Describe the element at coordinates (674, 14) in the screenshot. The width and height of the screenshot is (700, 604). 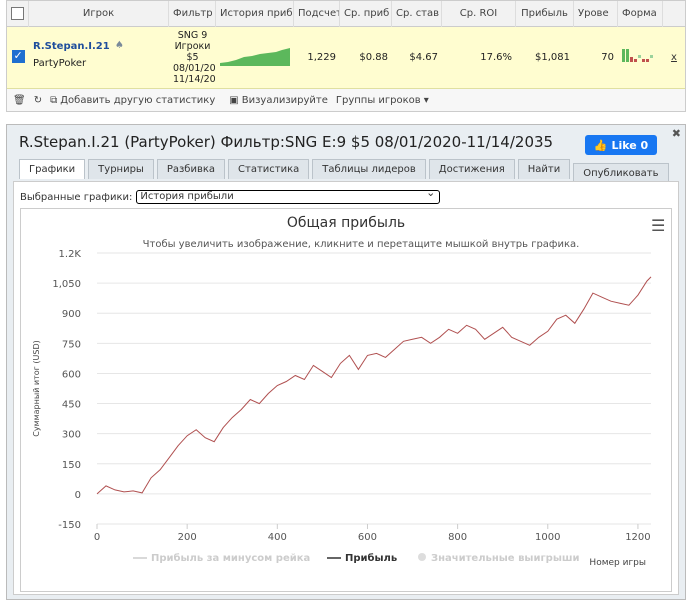
I see `col-actions` at that location.